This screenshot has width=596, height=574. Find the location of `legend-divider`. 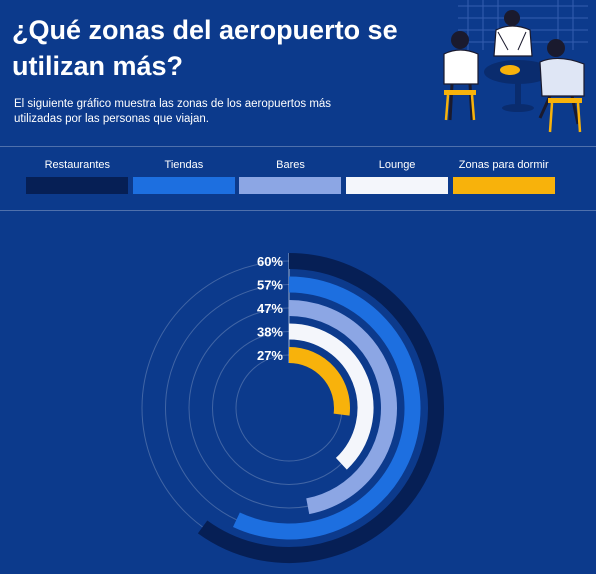

legend-divider is located at coordinates (298, 210).